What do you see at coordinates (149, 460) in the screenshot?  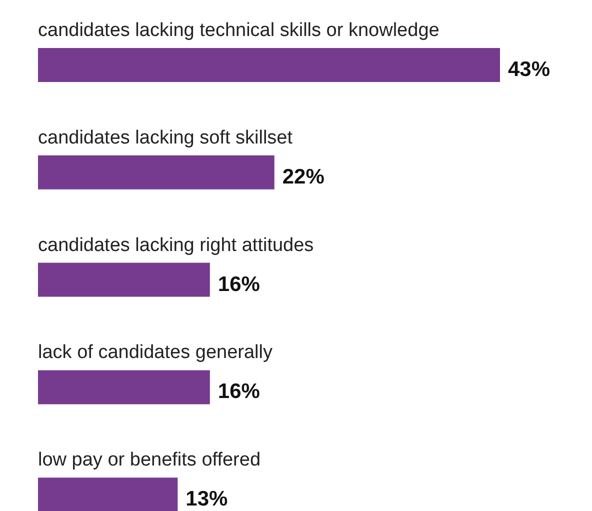 I see `y-tick-label: low pay or benefits offered` at bounding box center [149, 460].